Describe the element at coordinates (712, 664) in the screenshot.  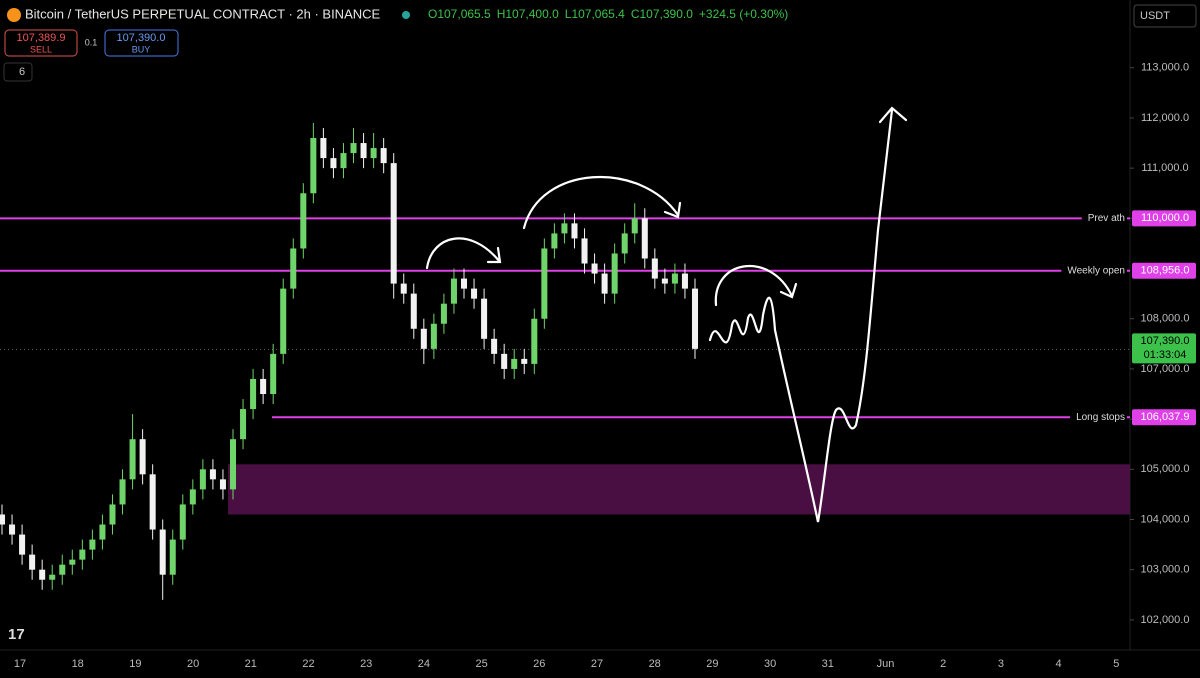
I see `x-tick-label: 29` at that location.